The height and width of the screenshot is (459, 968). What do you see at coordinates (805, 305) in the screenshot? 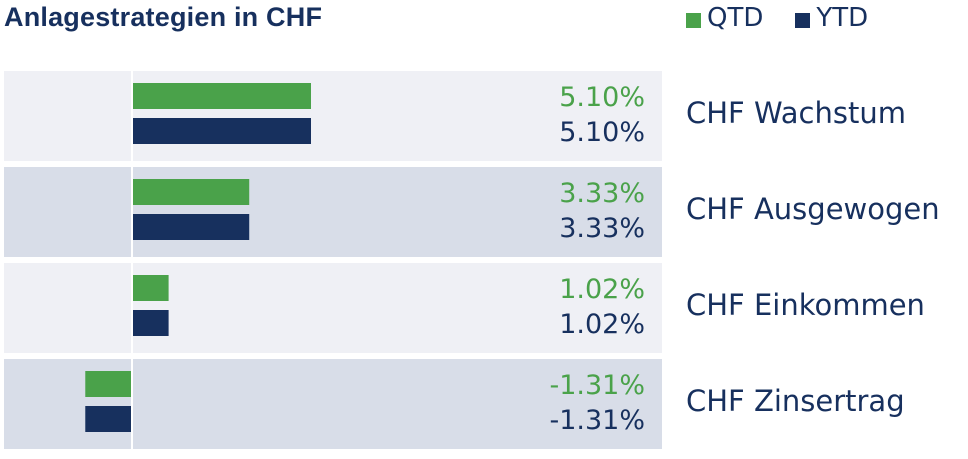
I see `category-label-chf-einkommen: CHF Einkommen` at bounding box center [805, 305].